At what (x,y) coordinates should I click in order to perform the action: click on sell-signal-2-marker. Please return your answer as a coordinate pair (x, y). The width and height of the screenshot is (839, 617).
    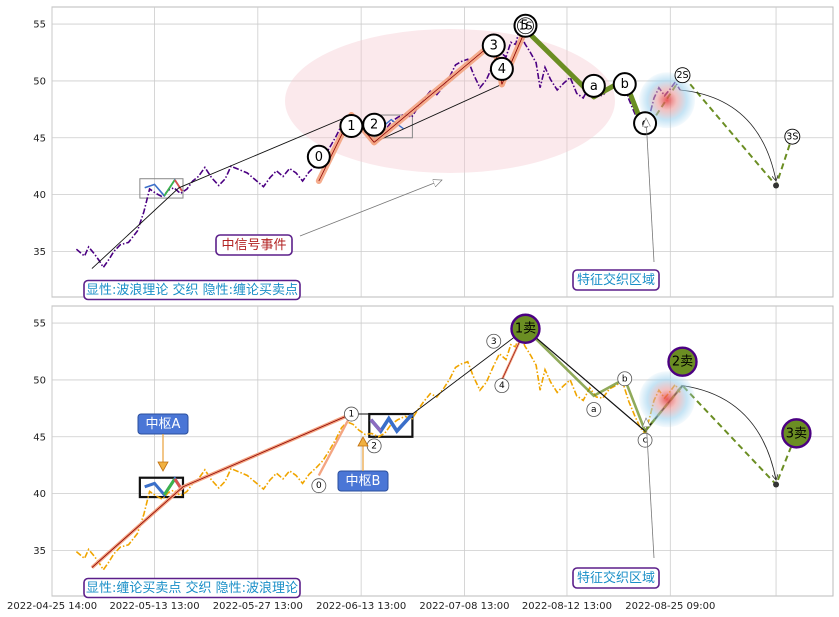
    Looking at the image, I should click on (682, 361).